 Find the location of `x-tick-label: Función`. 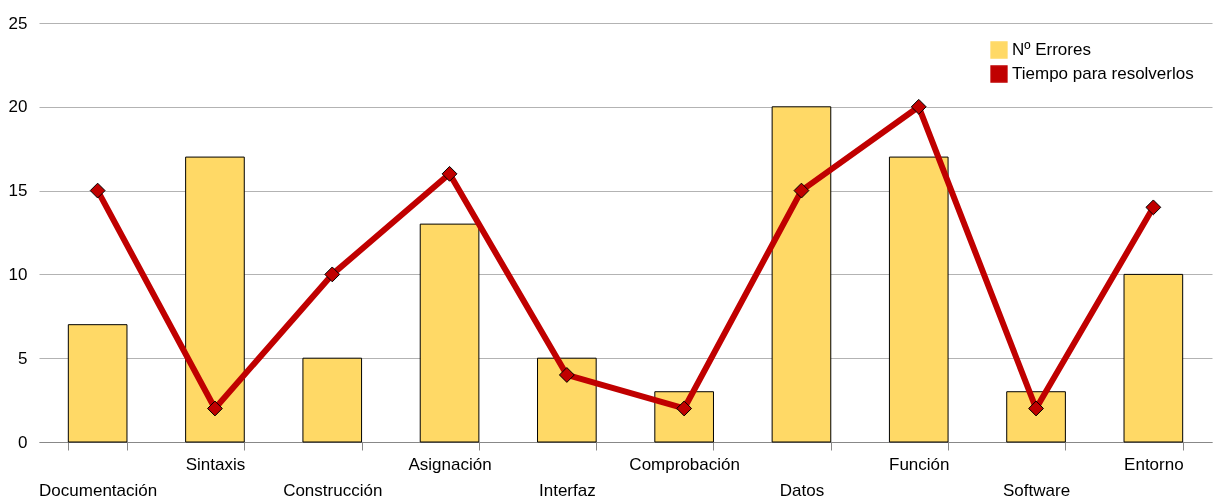

x-tick-label: Función is located at coordinates (919, 464).